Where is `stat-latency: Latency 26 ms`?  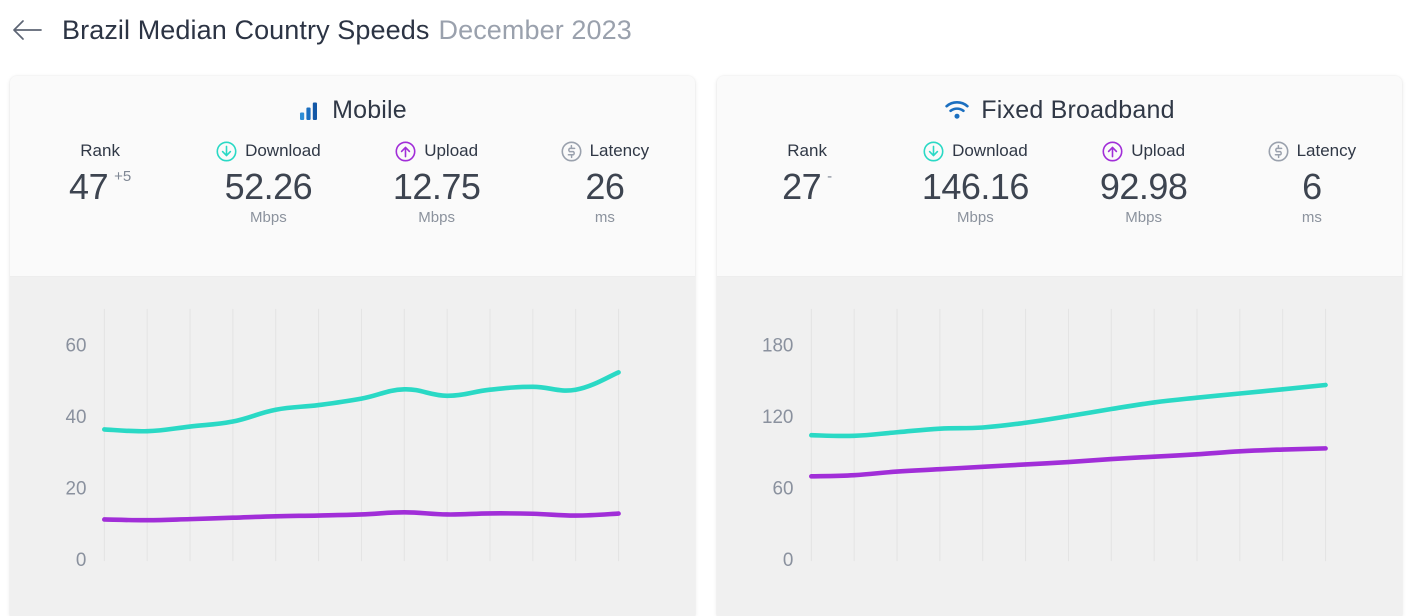 stat-latency: Latency 26 ms is located at coordinates (605, 182).